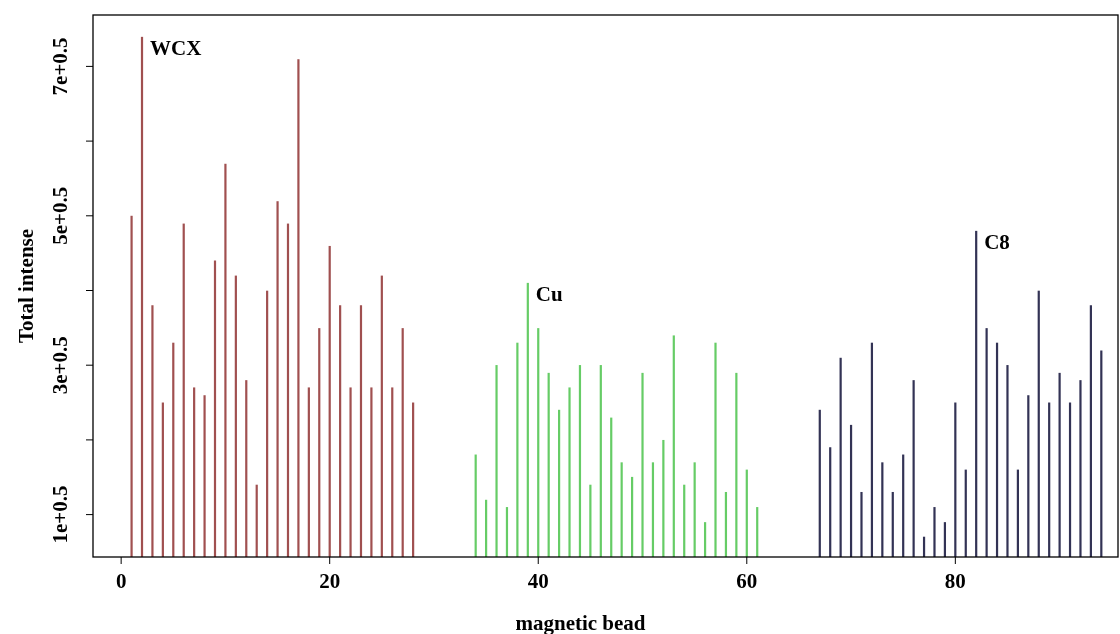 This screenshot has height=634, width=1120. I want to click on series-label: Cu, so click(549, 293).